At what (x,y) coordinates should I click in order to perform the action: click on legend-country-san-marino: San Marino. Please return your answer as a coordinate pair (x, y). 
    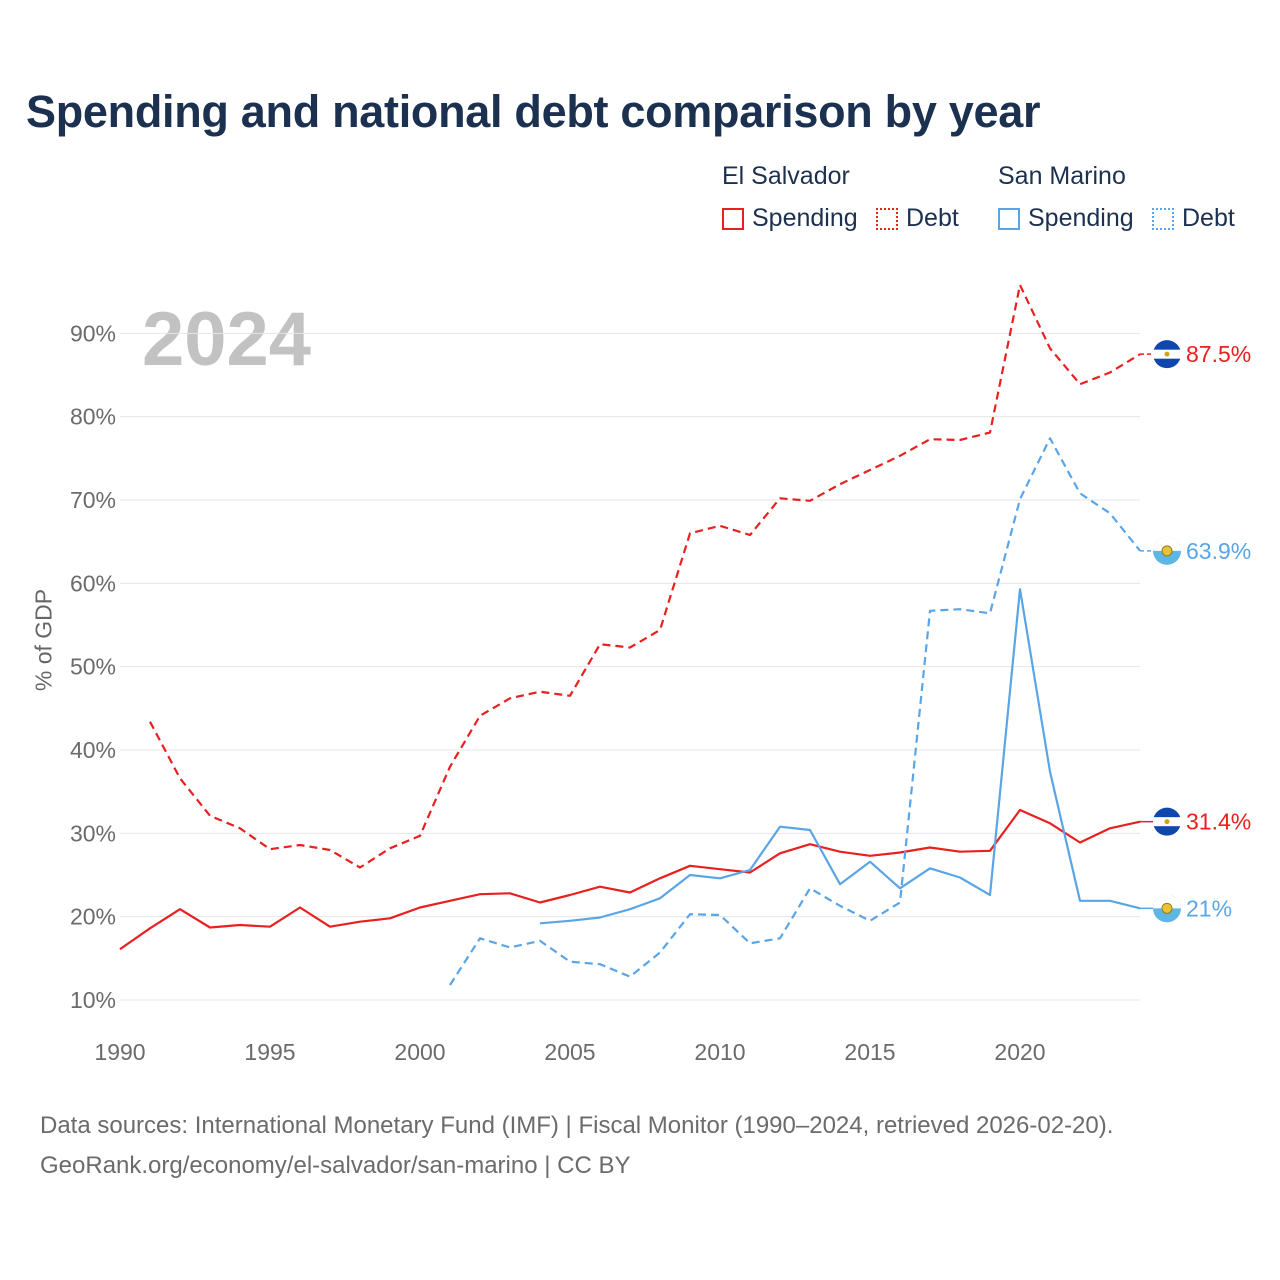
    Looking at the image, I should click on (1062, 176).